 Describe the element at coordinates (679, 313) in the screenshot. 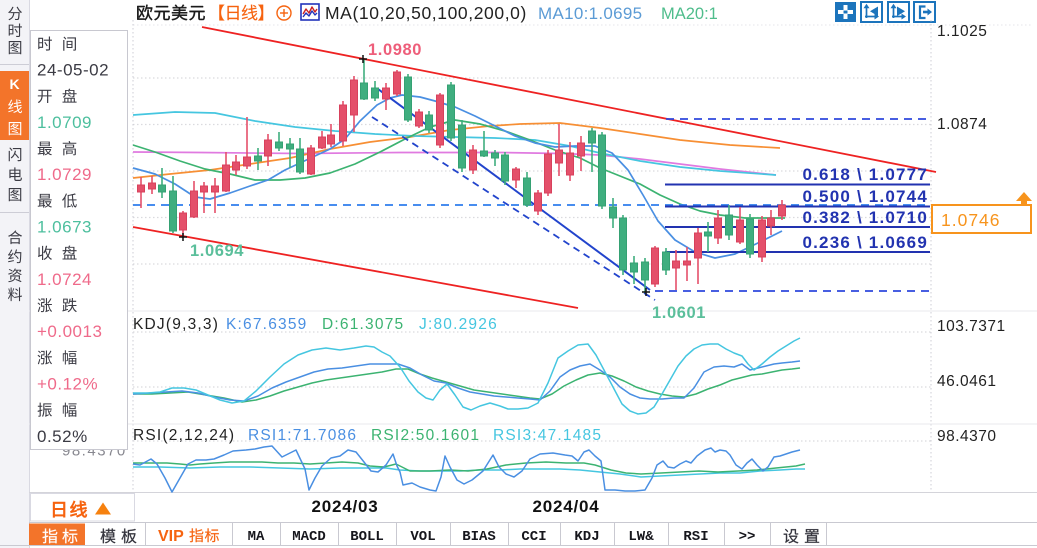

I see `svg-text: 1.0601` at that location.